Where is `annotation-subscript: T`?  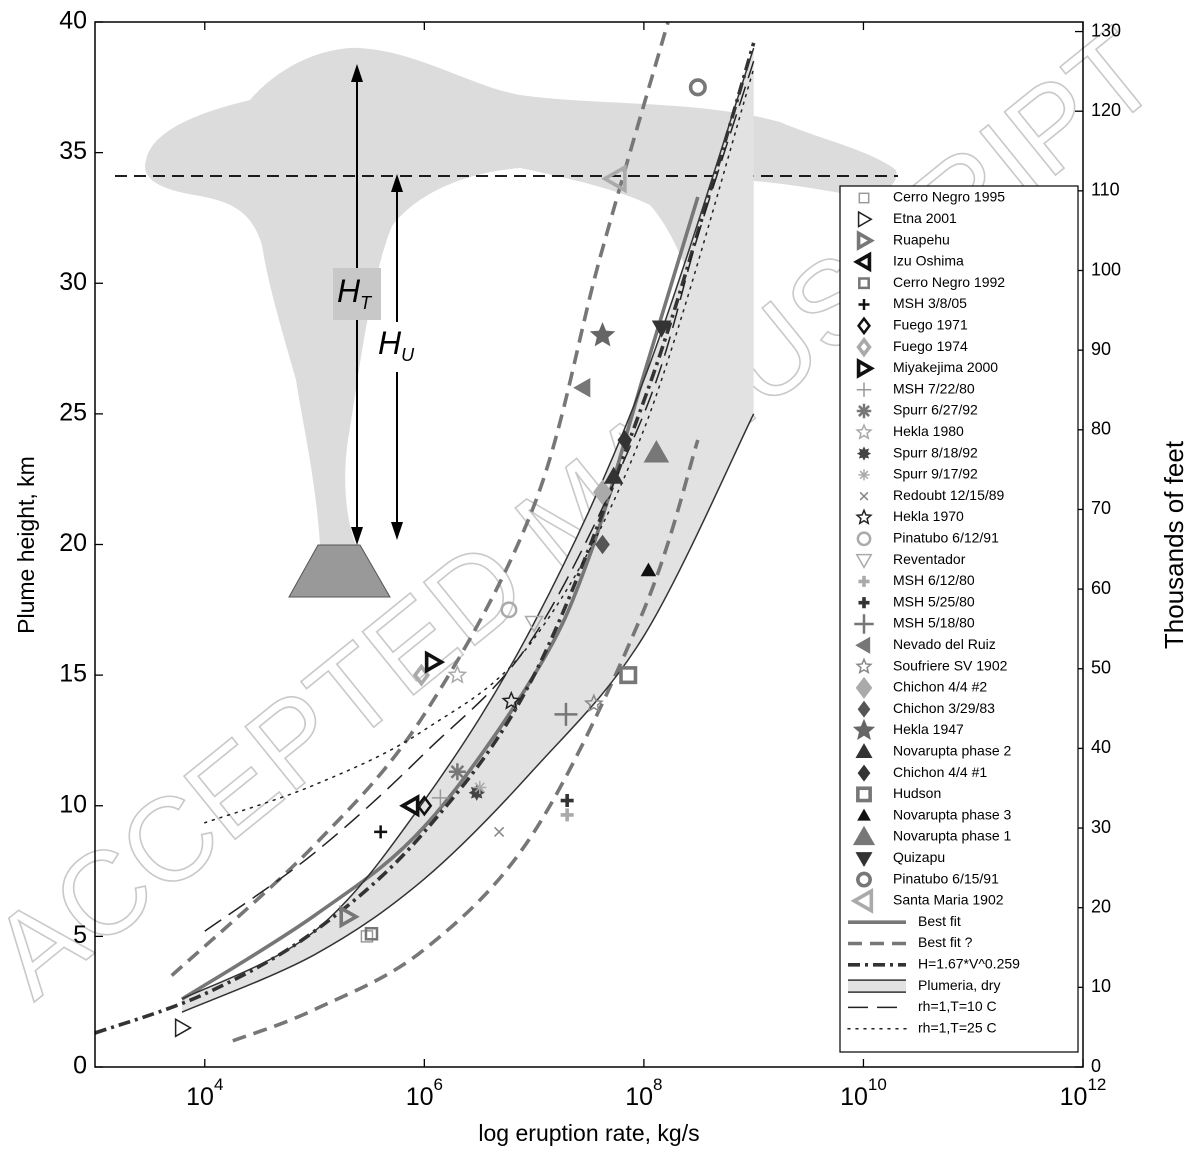 annotation-subscript: T is located at coordinates (366, 303).